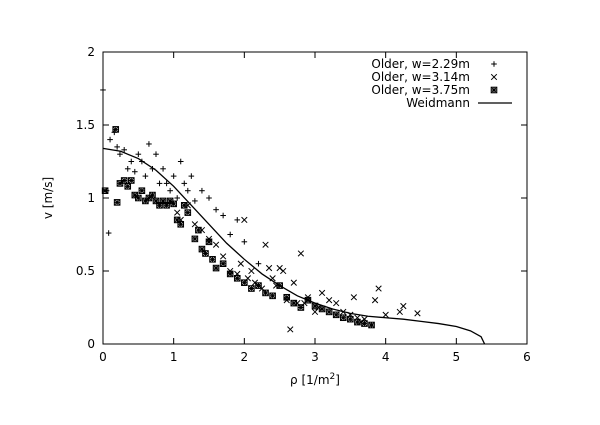  What do you see at coordinates (174, 357) in the screenshot?
I see `x-tick-label: 1` at bounding box center [174, 357].